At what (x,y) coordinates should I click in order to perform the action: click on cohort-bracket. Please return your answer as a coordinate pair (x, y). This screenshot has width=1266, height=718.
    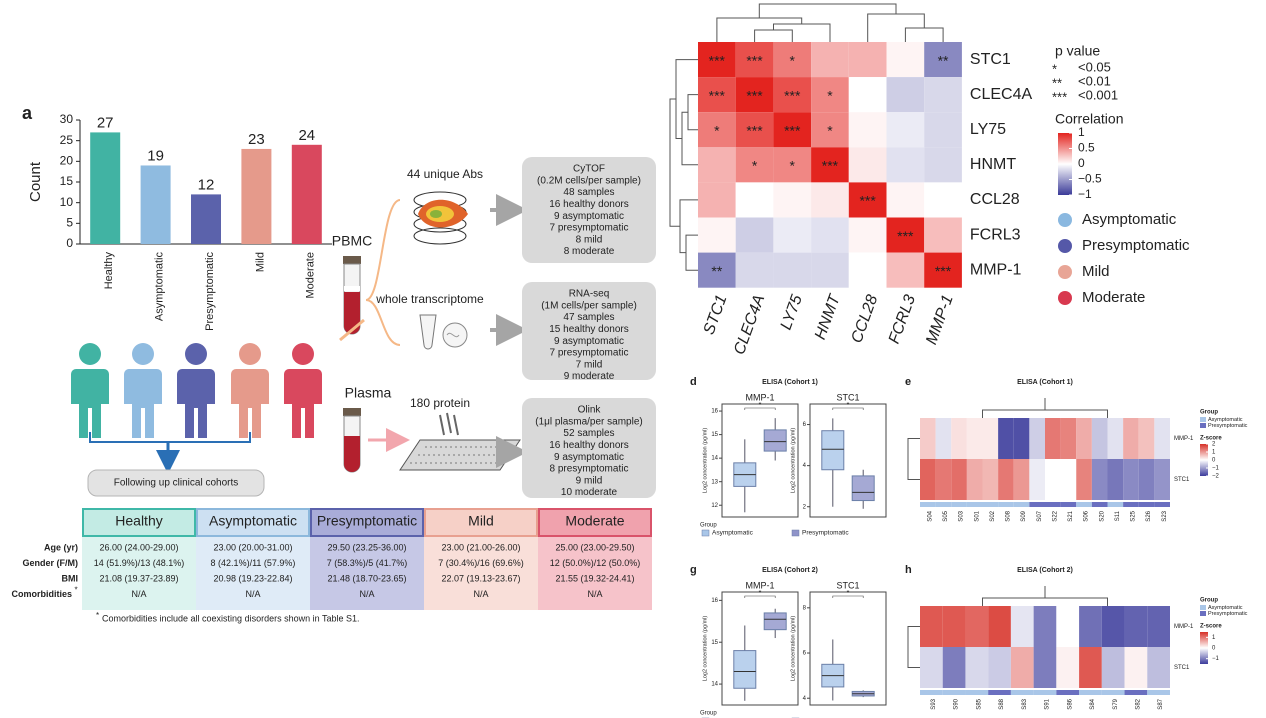
    Looking at the image, I should click on (170, 437).